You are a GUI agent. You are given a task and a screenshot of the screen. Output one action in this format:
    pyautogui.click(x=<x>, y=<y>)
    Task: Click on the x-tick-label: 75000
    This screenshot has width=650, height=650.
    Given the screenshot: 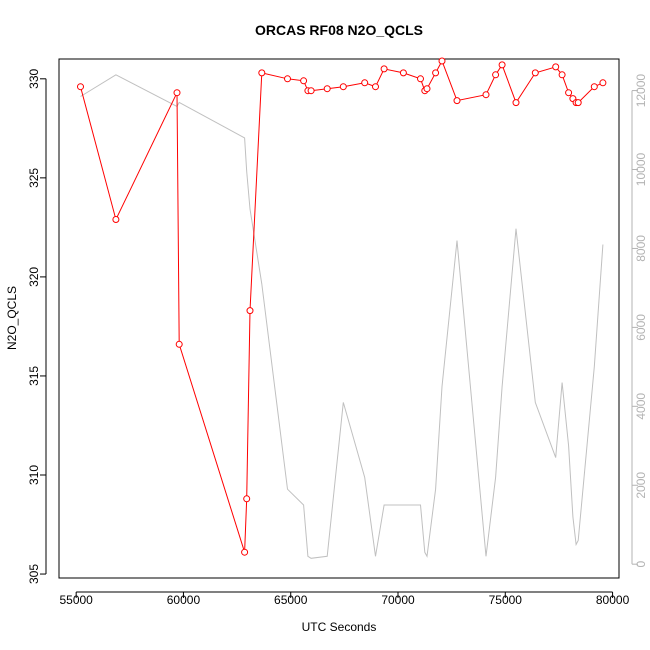 What is the action you would take?
    pyautogui.click(x=506, y=600)
    